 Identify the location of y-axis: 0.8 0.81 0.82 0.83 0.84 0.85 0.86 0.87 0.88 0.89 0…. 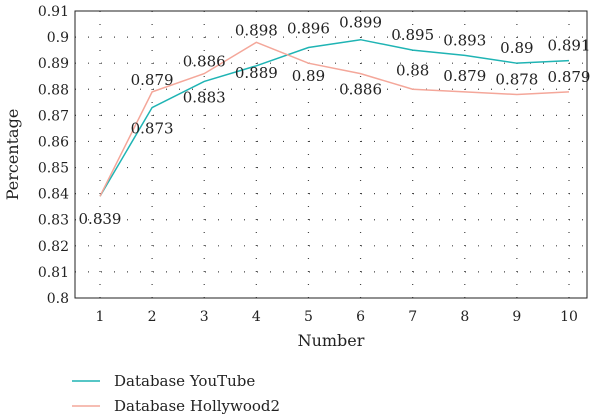
(53, 155).